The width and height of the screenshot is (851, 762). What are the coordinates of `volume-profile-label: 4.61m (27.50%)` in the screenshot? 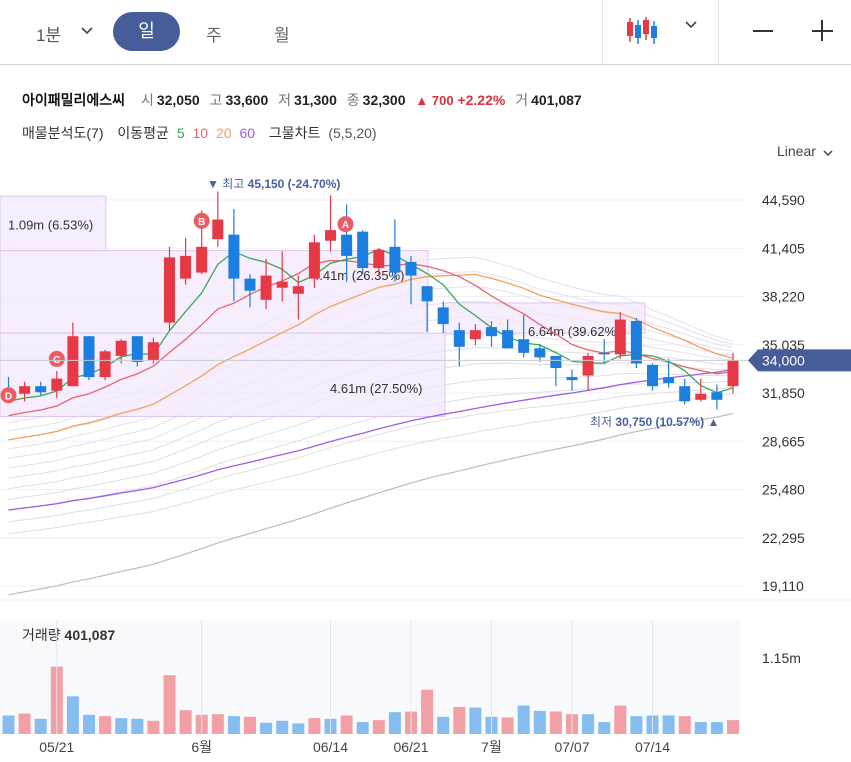 It's located at (376, 388).